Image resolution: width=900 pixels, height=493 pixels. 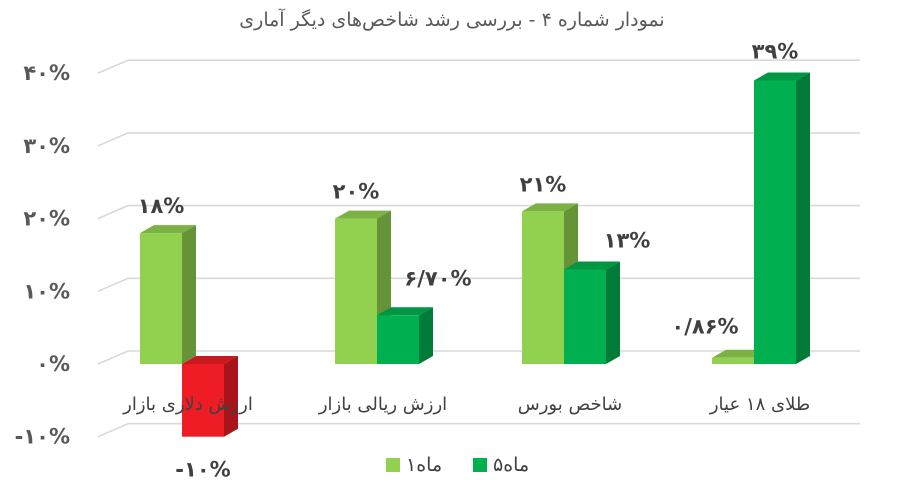 I want to click on data-label-5month: ۶/۷۰%, so click(x=437, y=278).